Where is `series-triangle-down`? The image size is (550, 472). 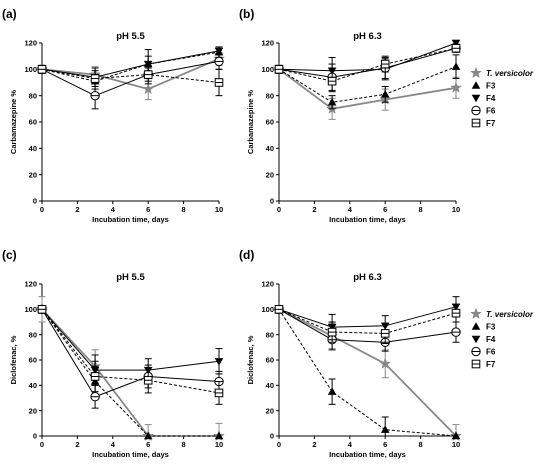
series-triangle-down is located at coordinates (130, 346).